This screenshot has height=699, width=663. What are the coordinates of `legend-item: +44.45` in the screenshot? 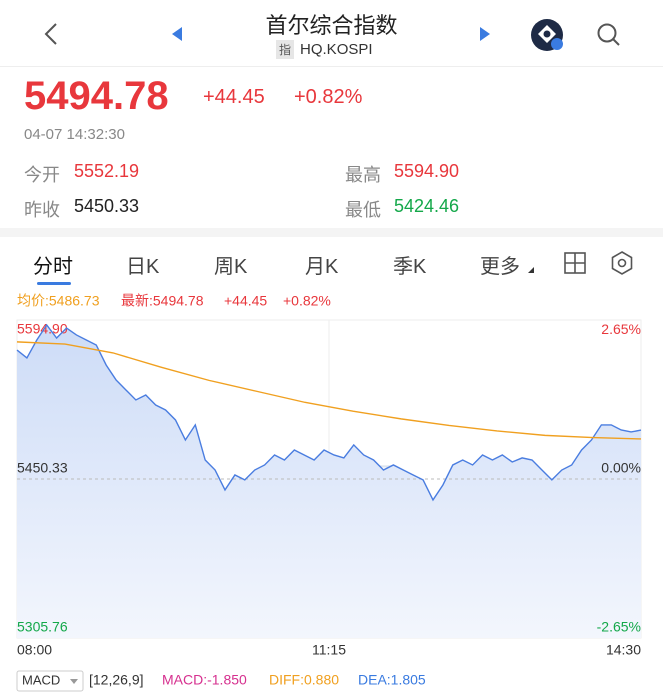 It's located at (245, 301).